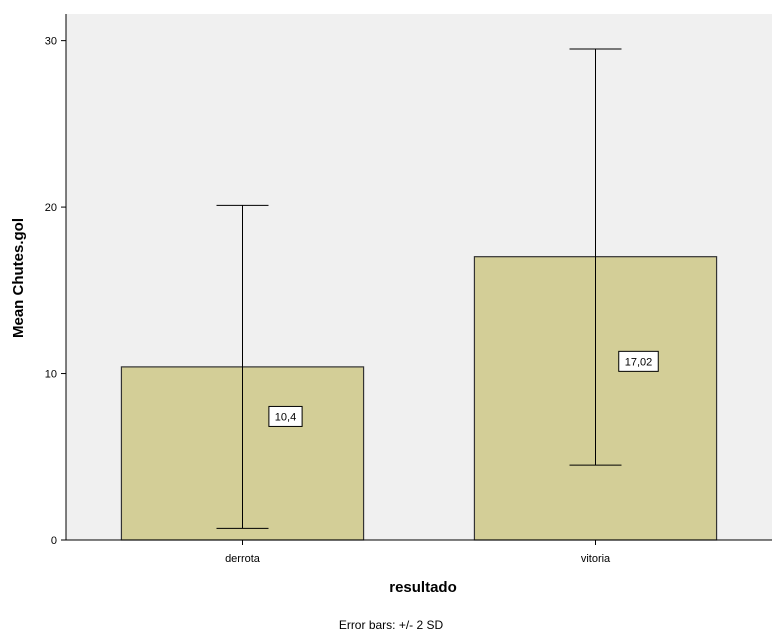  I want to click on y-axis-title: Mean Chutes.gol, so click(18, 278).